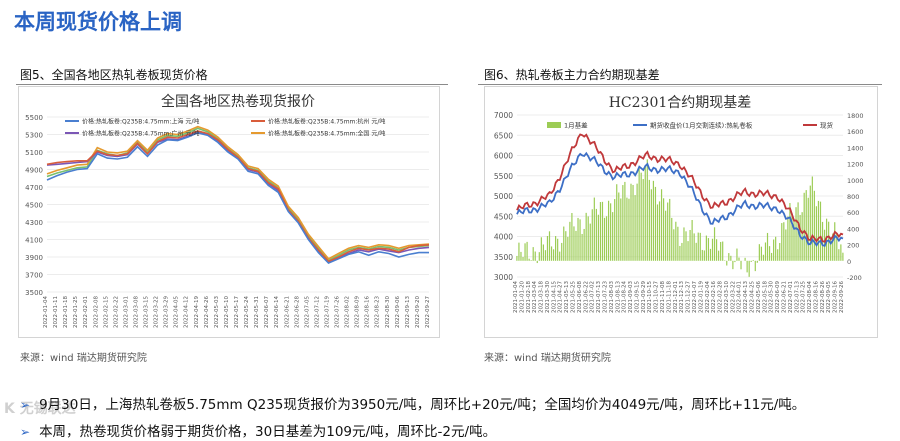 The height and width of the screenshot is (441, 900). Describe the element at coordinates (682, 297) in the screenshot. I see `chart-2-xtick: 2021-12-13` at that location.